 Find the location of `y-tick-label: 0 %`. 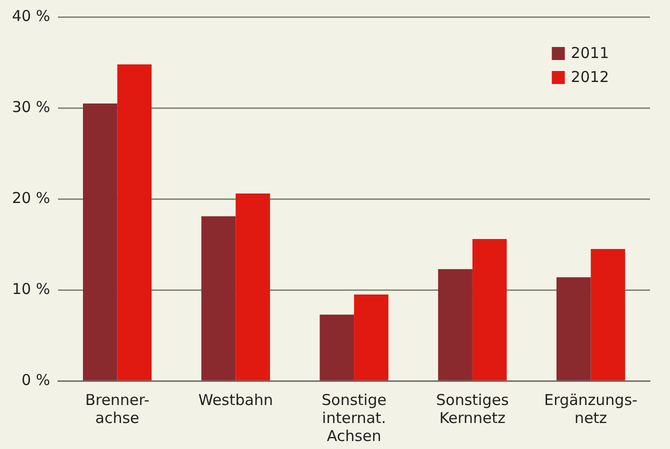

y-tick-label: 0 % is located at coordinates (36, 379).